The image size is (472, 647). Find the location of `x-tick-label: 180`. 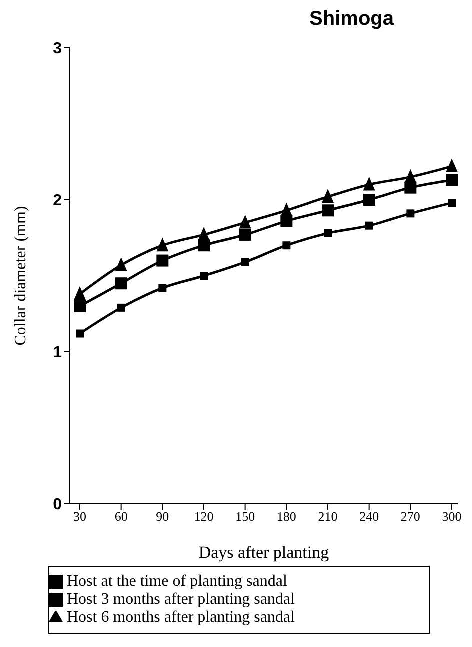

x-tick-label: 180 is located at coordinates (286, 516).